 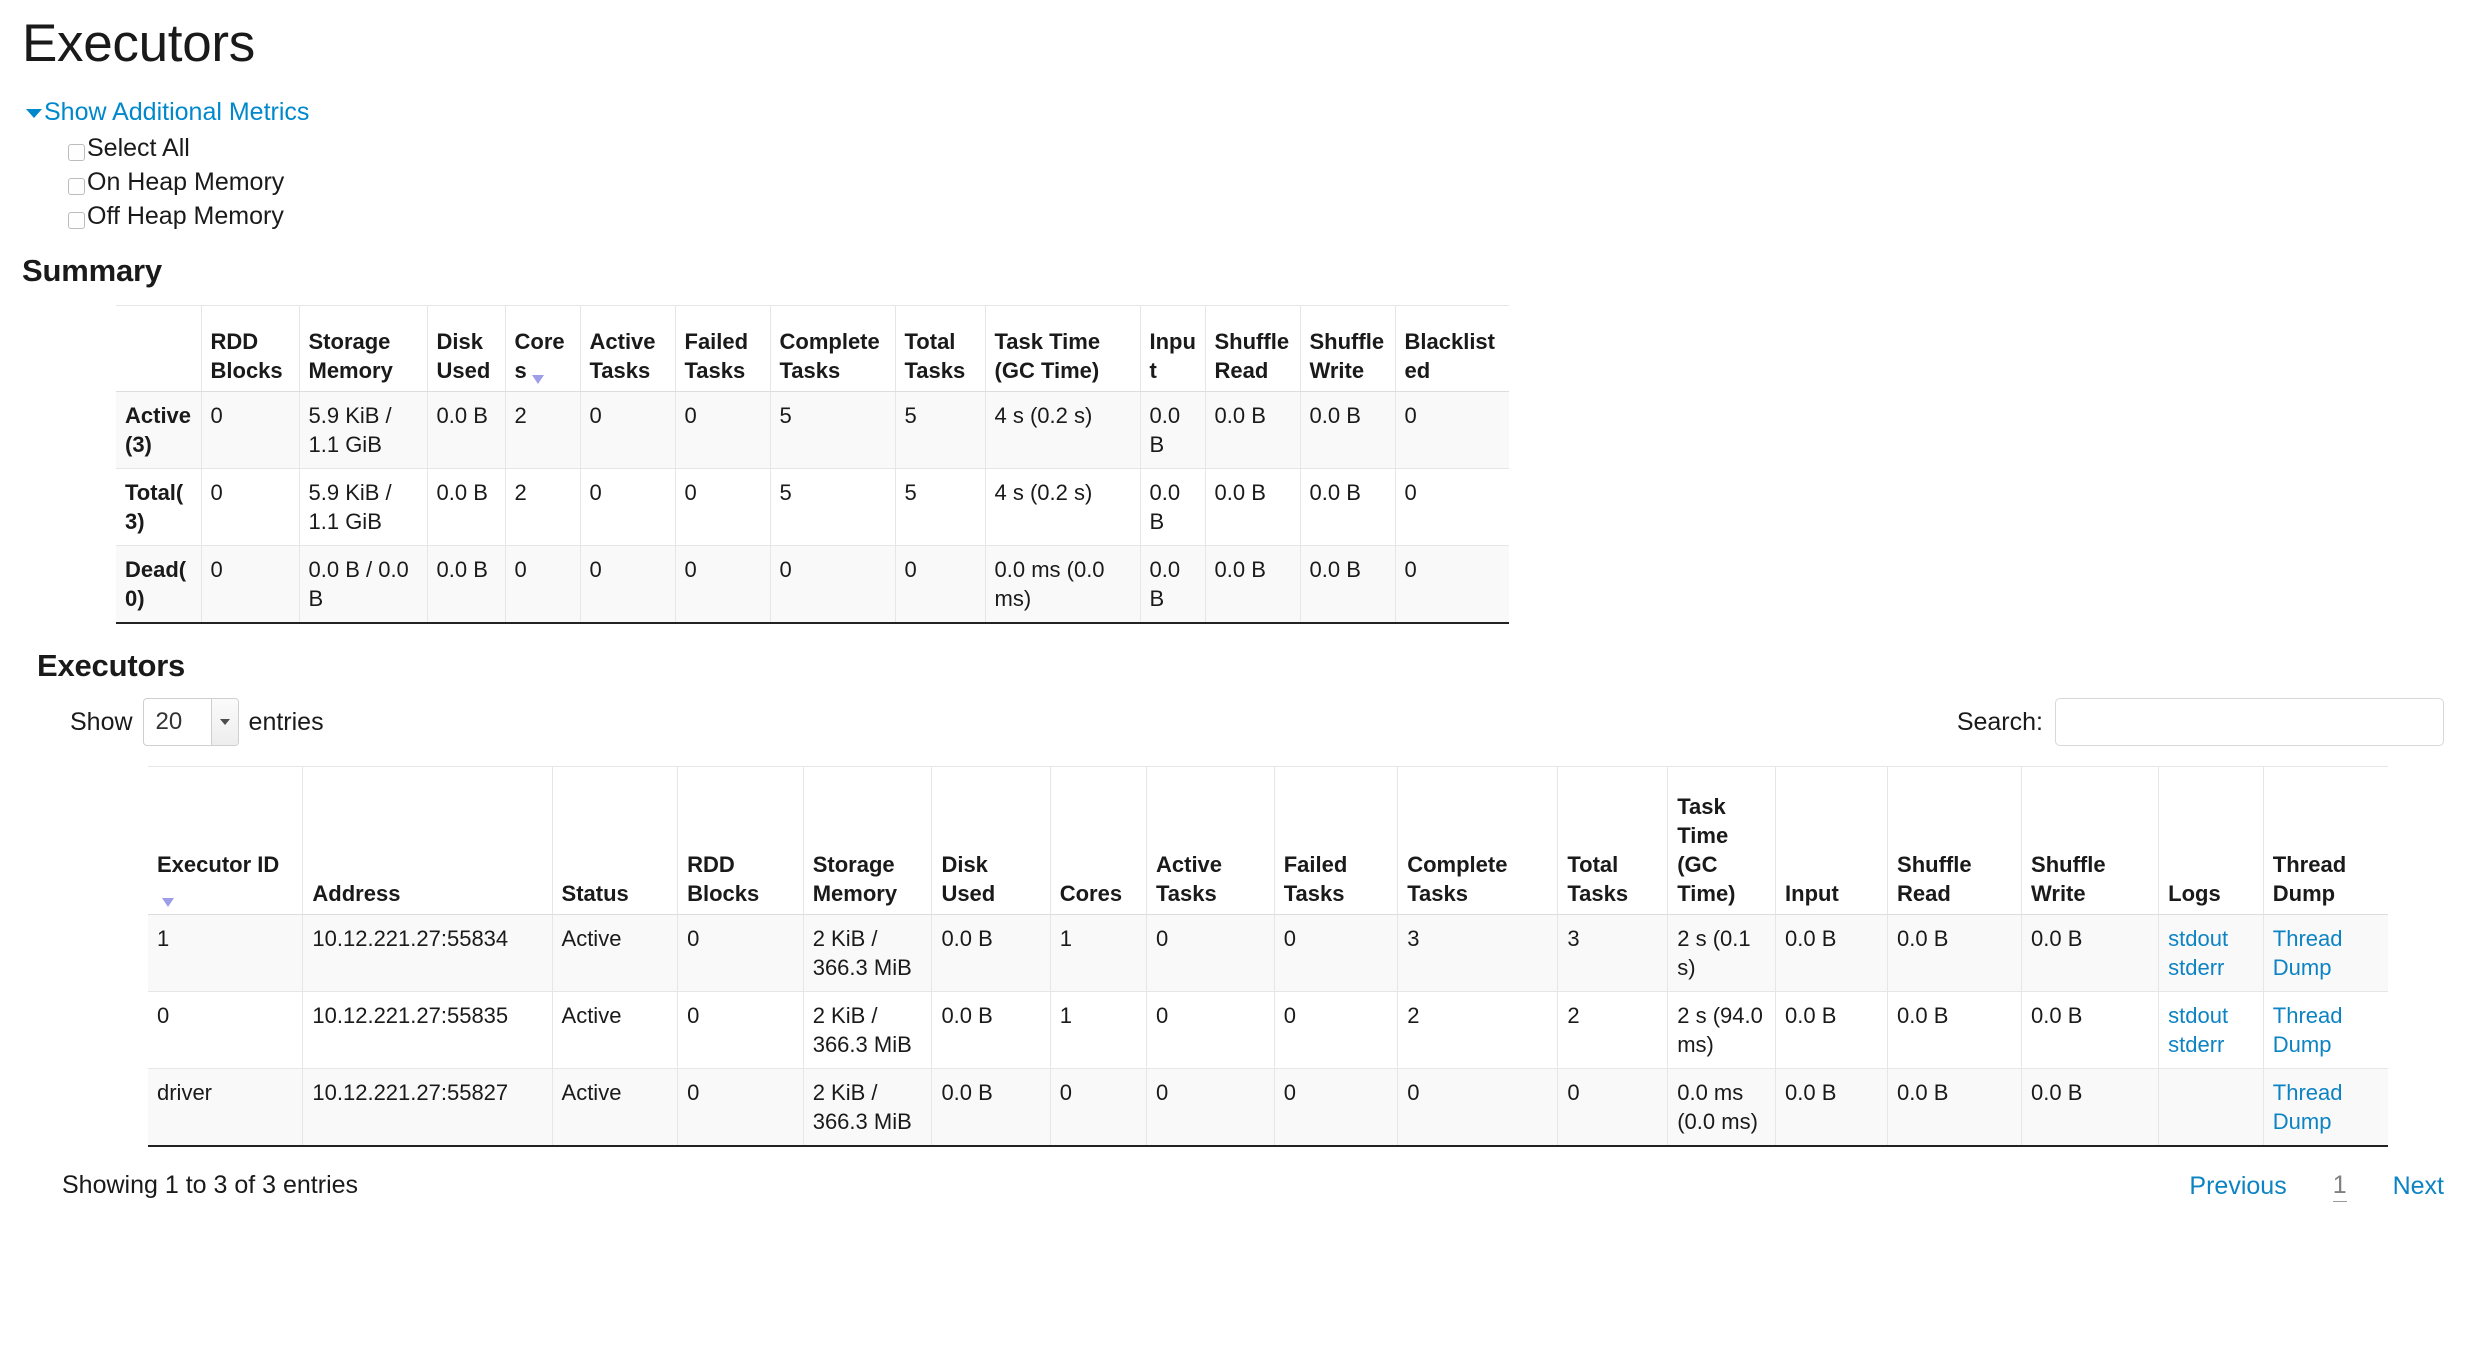 I want to click on col-cores: Cores, so click(x=1098, y=841).